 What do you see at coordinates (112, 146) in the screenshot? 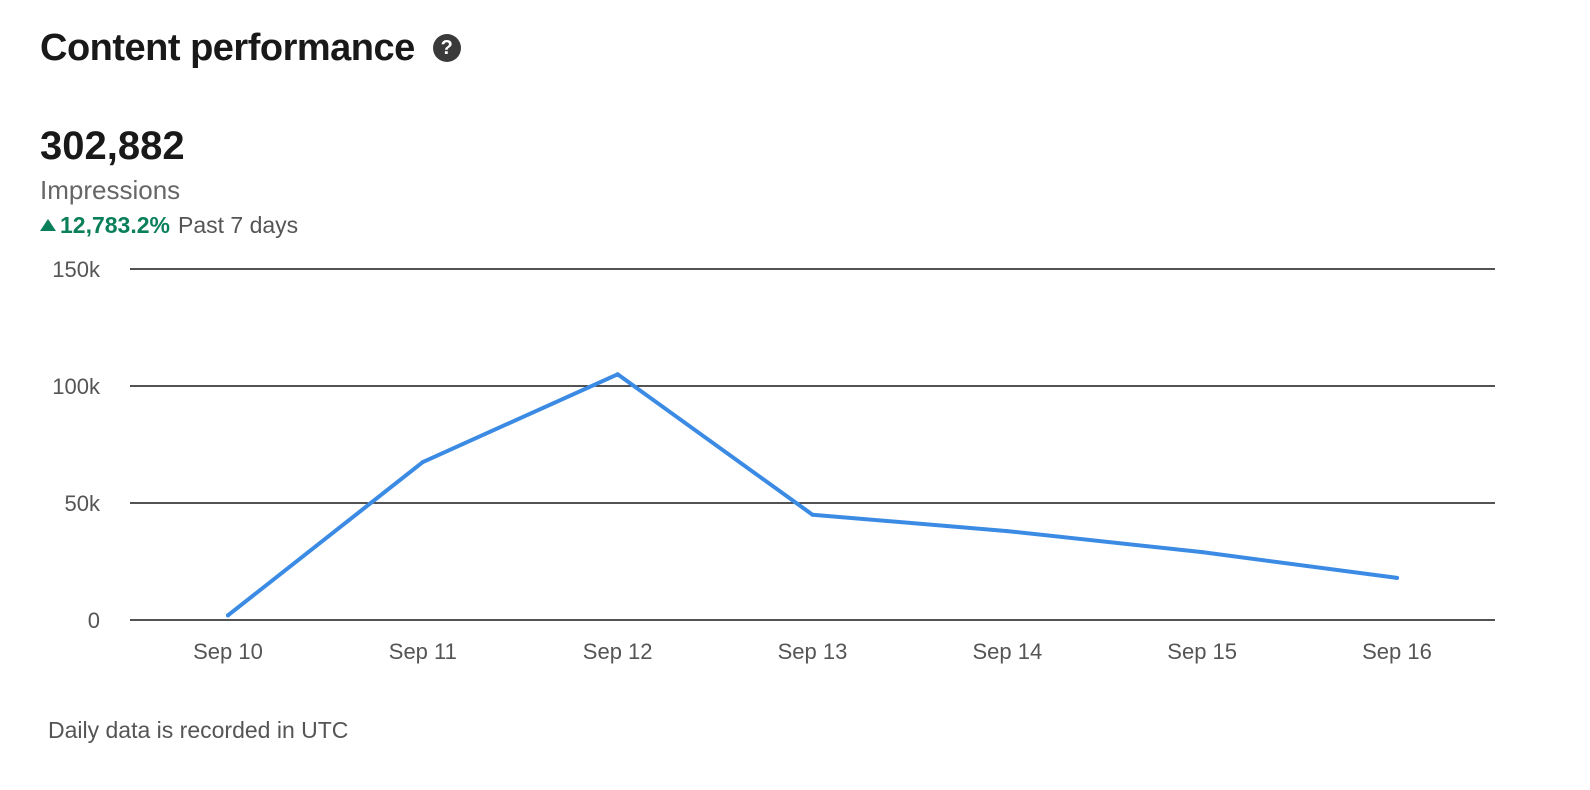
I see `impressions-total: 302,882` at bounding box center [112, 146].